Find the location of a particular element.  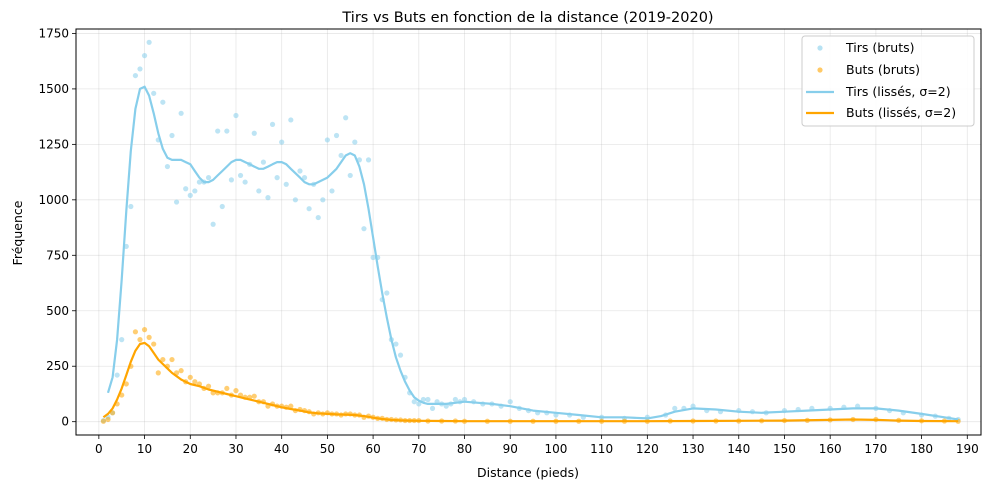

x-tick-label: 160 is located at coordinates (830, 449).